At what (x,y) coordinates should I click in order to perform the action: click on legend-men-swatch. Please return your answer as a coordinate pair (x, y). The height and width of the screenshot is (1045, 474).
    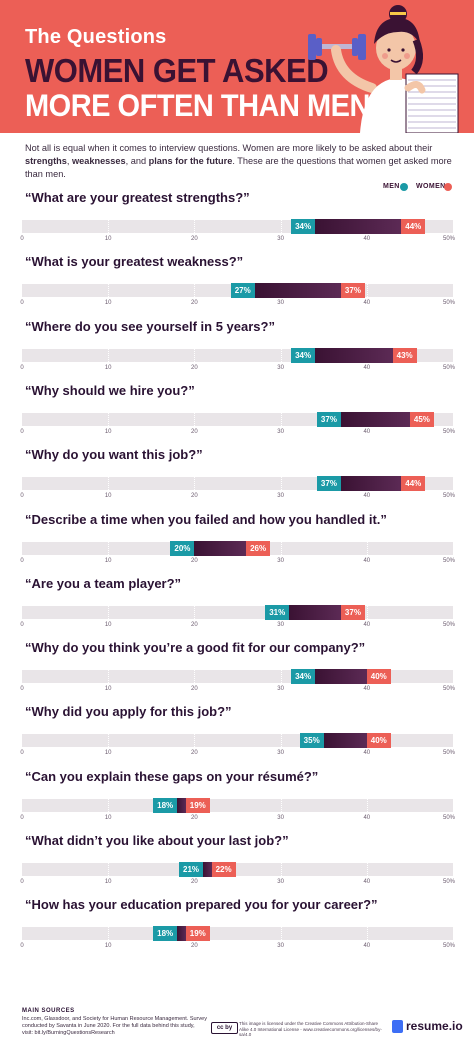
    Looking at the image, I should click on (404, 187).